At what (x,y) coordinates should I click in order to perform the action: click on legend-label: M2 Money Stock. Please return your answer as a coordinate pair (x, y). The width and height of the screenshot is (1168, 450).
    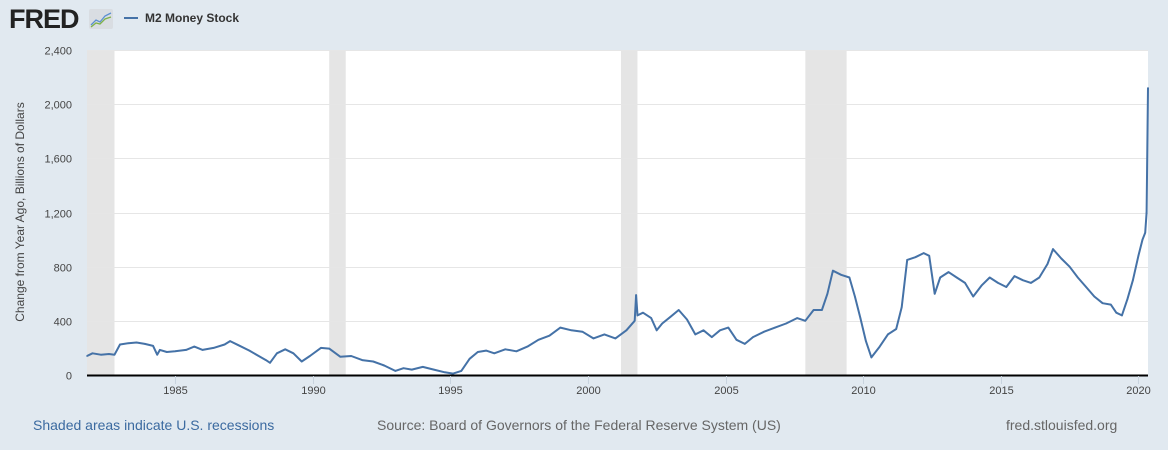
    Looking at the image, I should click on (192, 18).